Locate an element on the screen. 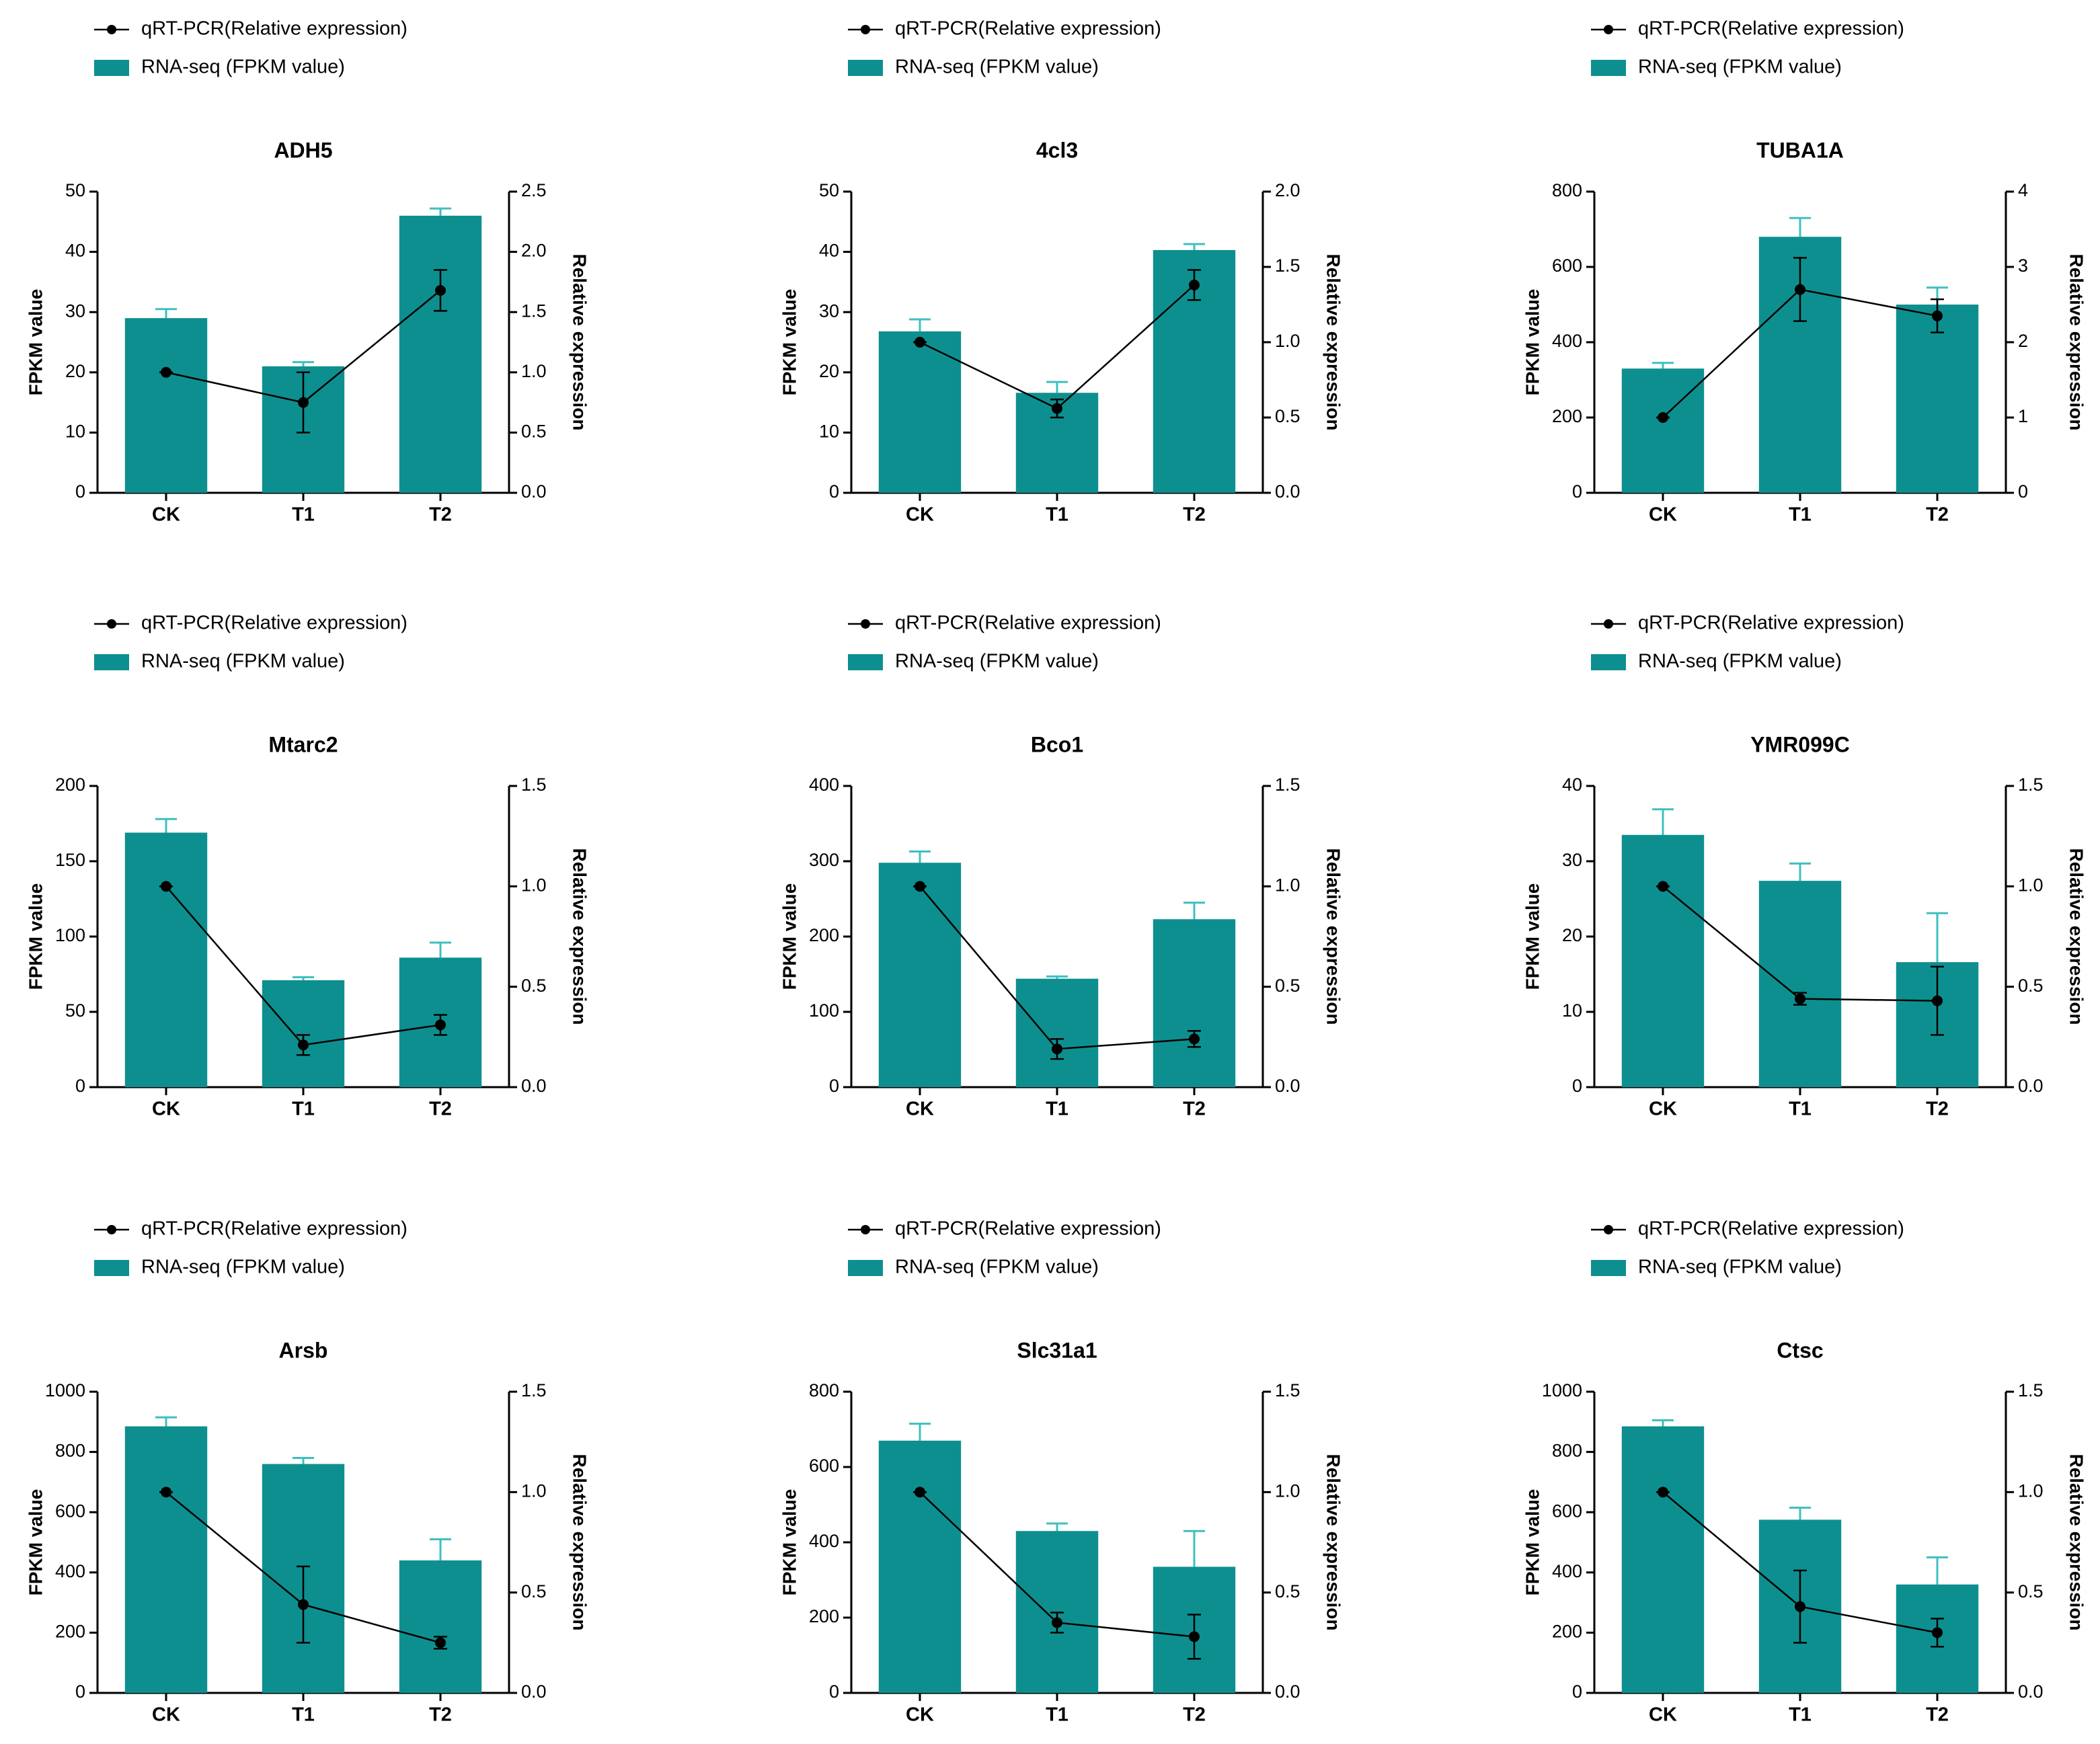  chart-title: Slc31a1 is located at coordinates (1057, 1350).